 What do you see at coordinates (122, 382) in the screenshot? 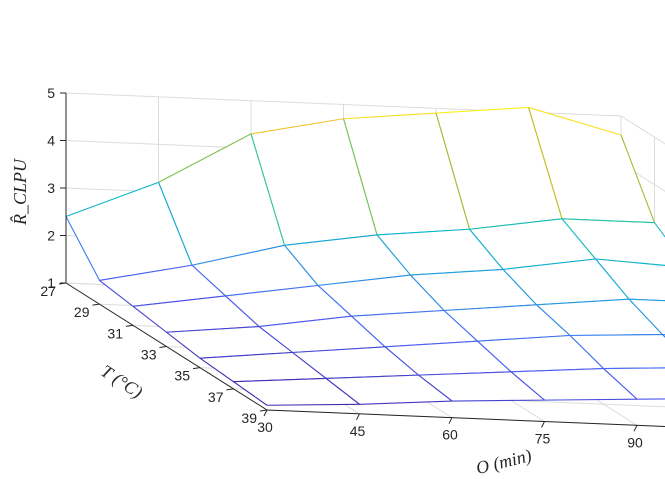
I see `y-axis-label: T (°C)` at bounding box center [122, 382].